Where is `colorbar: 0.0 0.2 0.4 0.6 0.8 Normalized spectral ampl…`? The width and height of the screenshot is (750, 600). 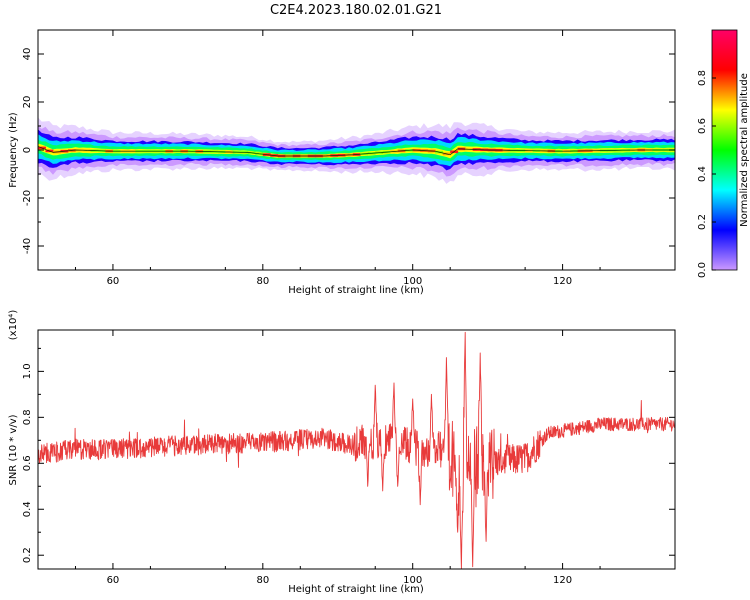 colorbar: 0.0 0.2 0.4 0.6 0.8 Normalized spectral ampl… is located at coordinates (723, 153).